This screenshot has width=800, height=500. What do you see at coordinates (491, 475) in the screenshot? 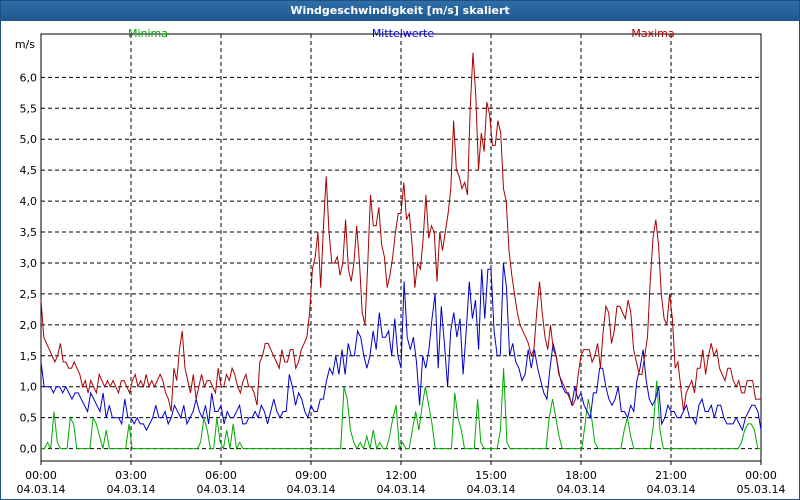
I see `x-tick-time: 15:00` at bounding box center [491, 475].